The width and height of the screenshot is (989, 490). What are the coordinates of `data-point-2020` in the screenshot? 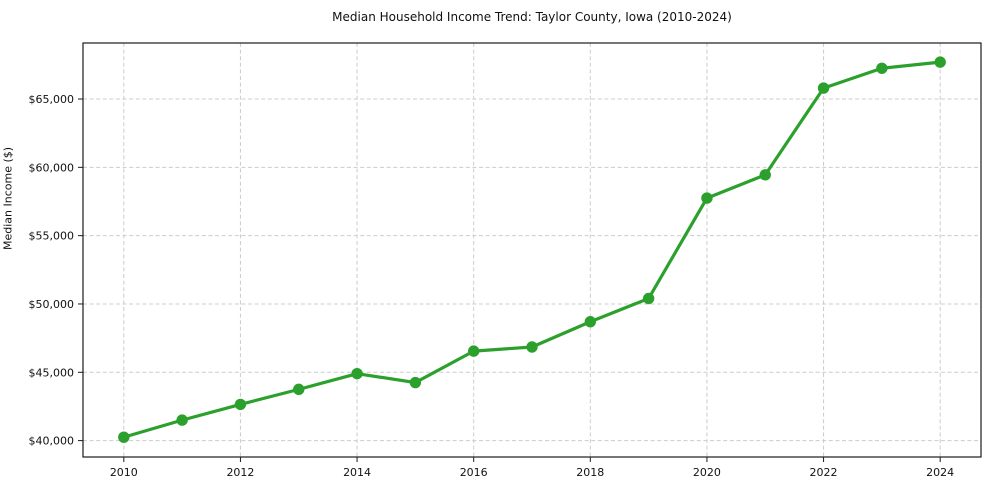 It's located at (707, 198).